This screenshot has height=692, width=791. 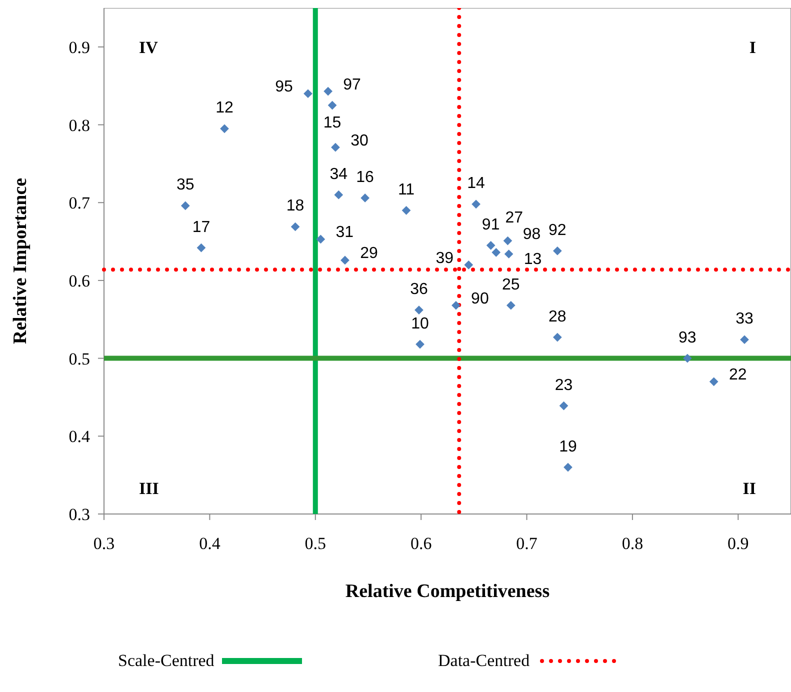 What do you see at coordinates (352, 85) in the screenshot?
I see `annotation: 97` at bounding box center [352, 85].